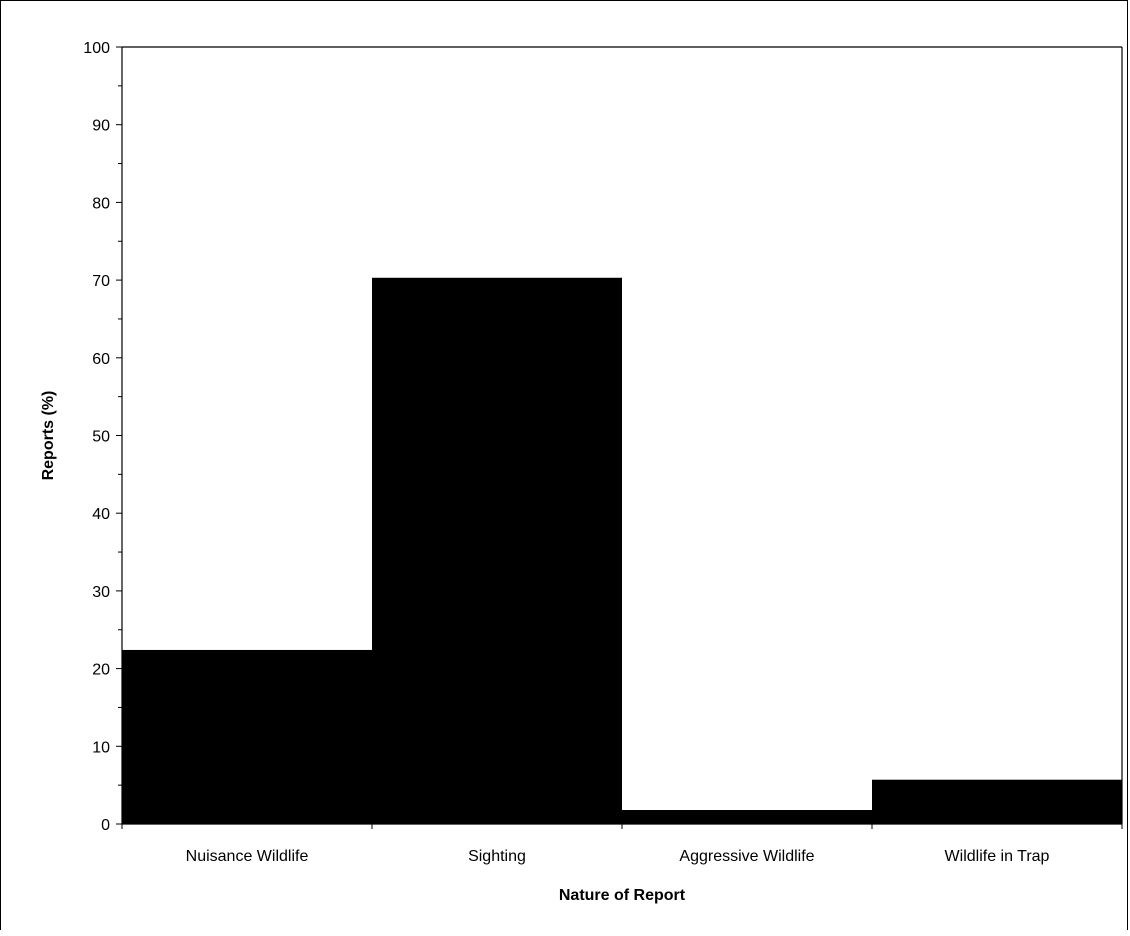 Image resolution: width=1130 pixels, height=936 pixels. Describe the element at coordinates (101, 747) in the screenshot. I see `y-tick-label-10: 10` at that location.